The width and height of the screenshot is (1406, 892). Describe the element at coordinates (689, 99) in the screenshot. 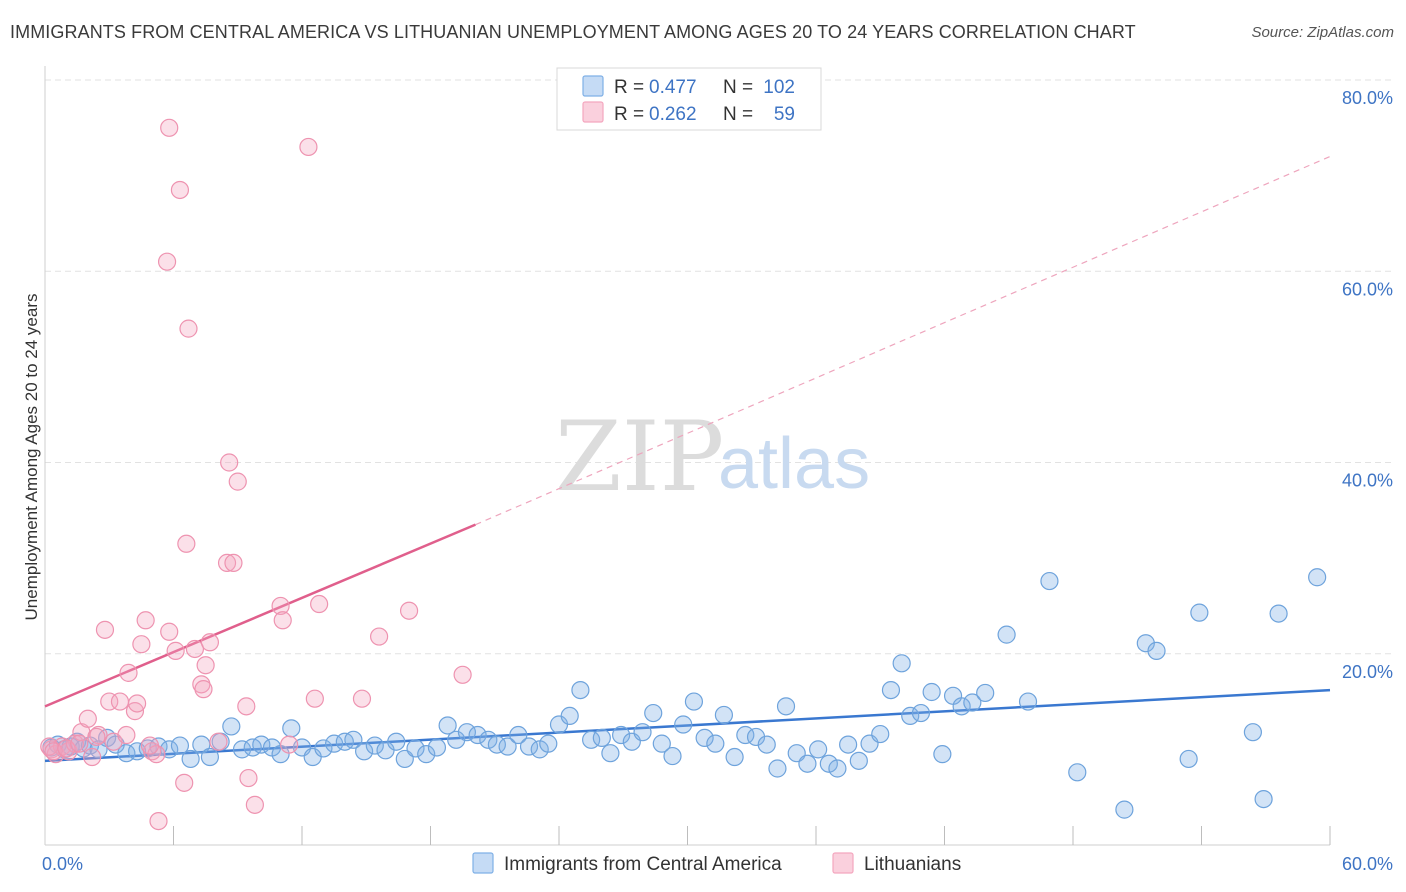

I see `legend-box: R = 0.477 N = 102 R = 0.262 N = 59` at that location.